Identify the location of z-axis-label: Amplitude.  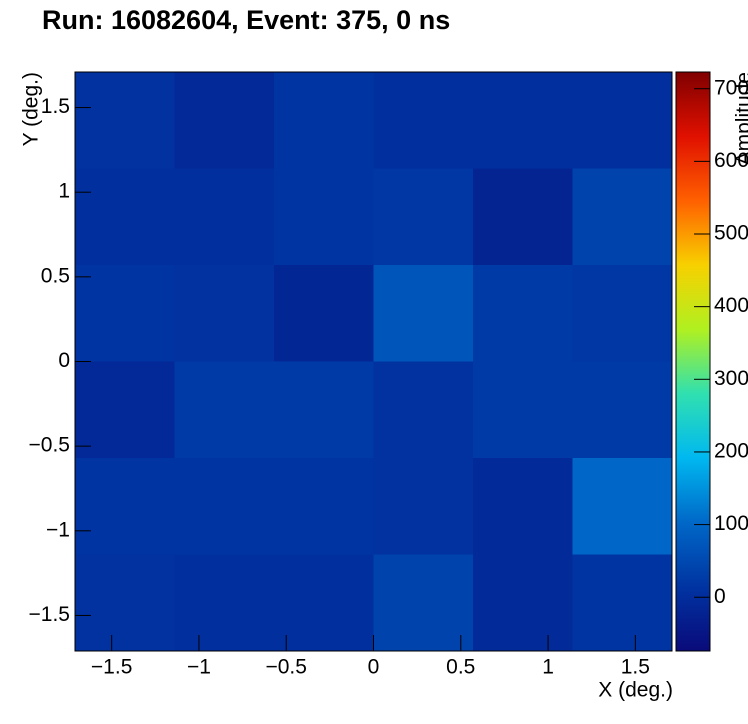
(740, 118).